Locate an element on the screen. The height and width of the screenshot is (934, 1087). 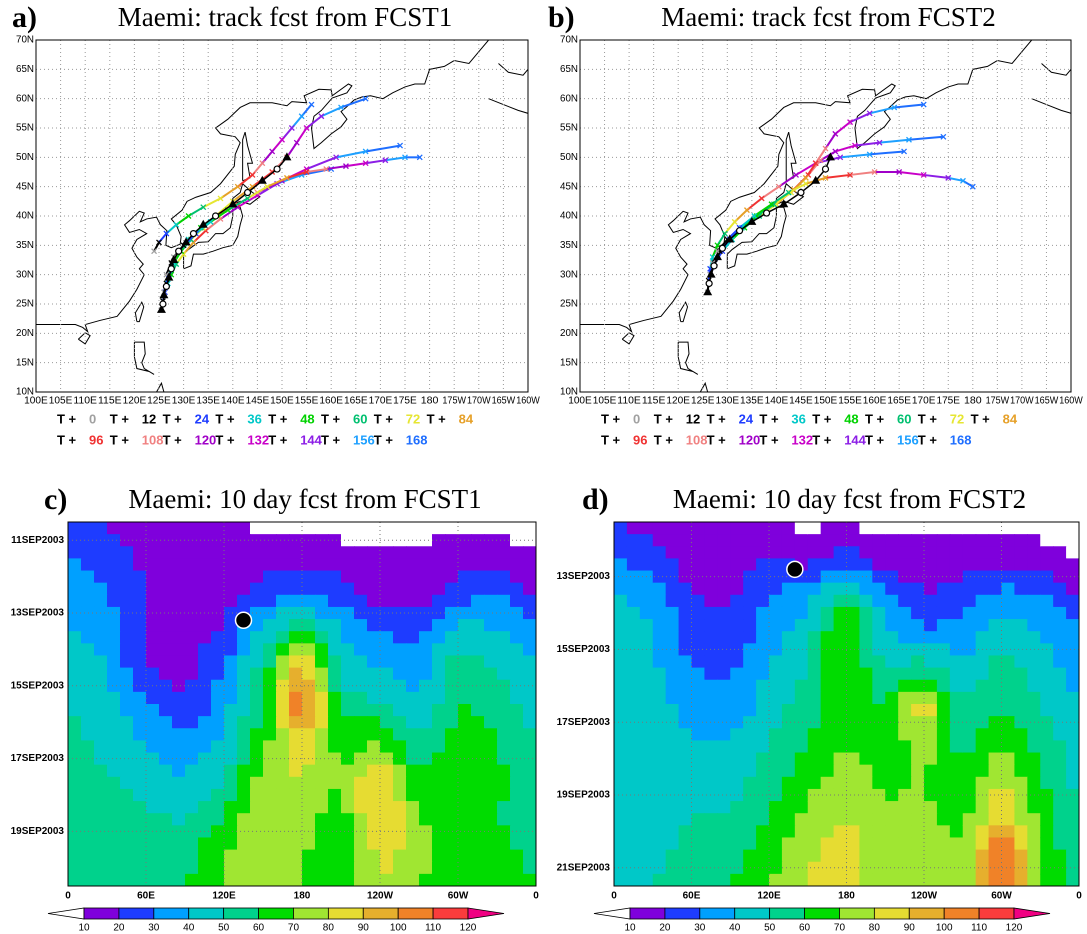
marker is located at coordinates (243, 620).